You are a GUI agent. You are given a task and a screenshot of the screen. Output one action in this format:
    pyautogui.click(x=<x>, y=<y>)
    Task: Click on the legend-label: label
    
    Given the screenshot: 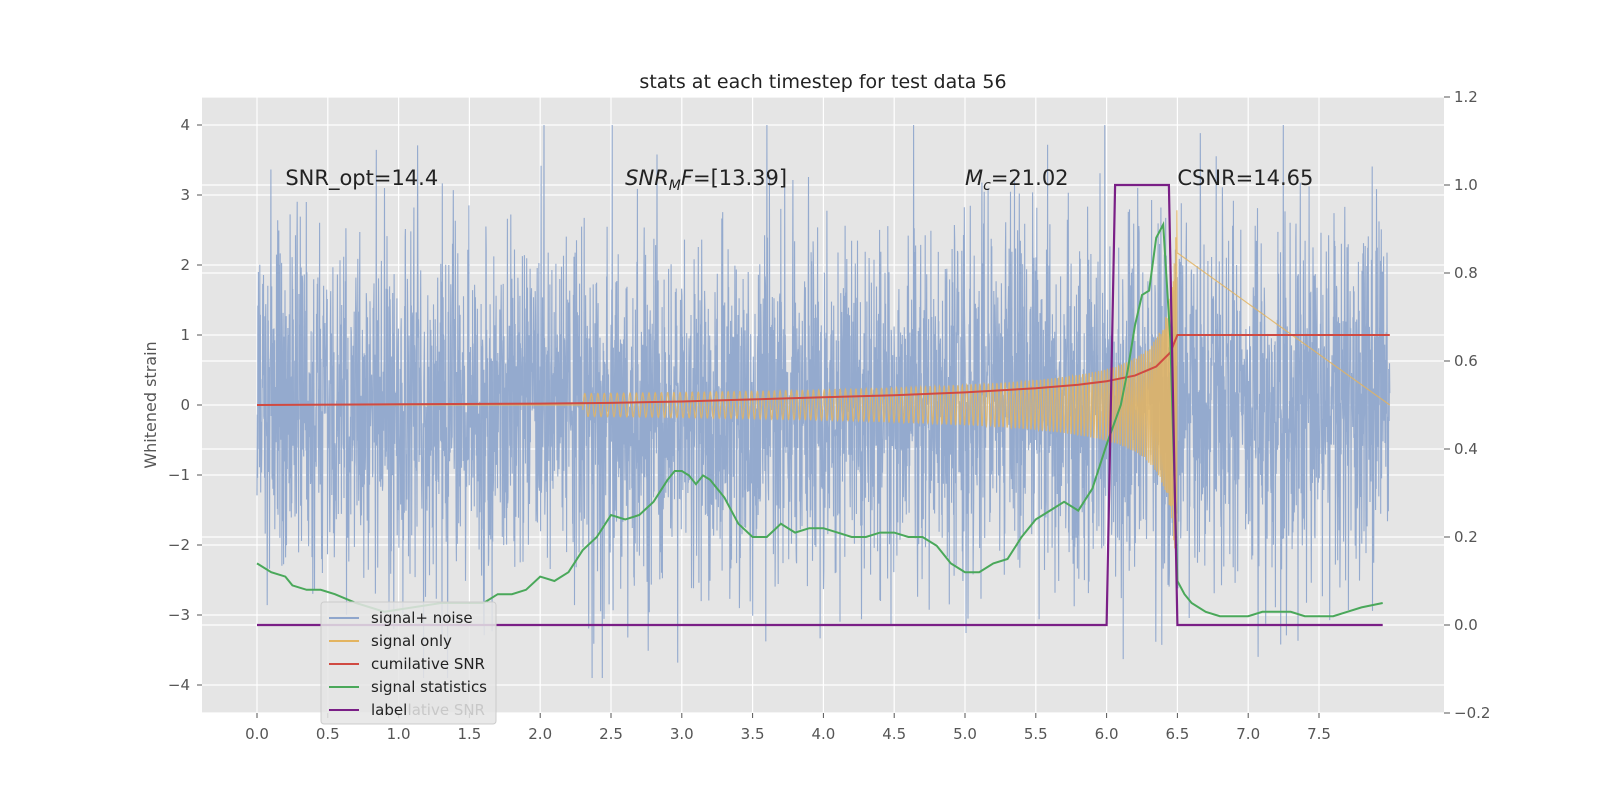 What is the action you would take?
    pyautogui.click(x=389, y=710)
    